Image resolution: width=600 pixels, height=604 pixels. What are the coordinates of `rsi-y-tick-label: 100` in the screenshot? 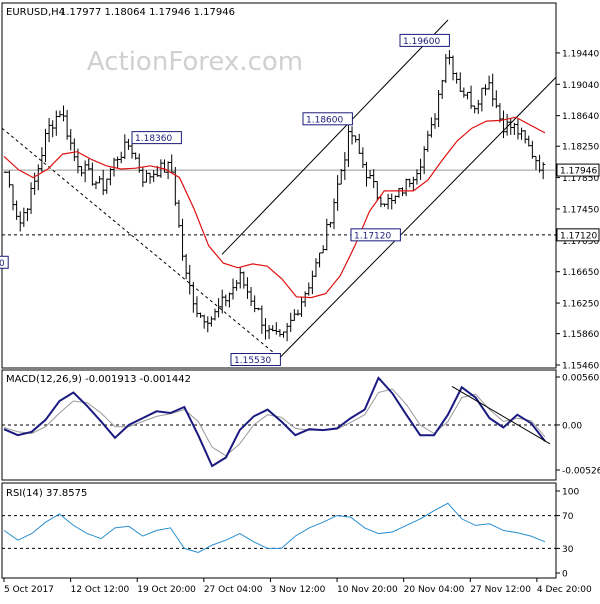 It's located at (570, 493).